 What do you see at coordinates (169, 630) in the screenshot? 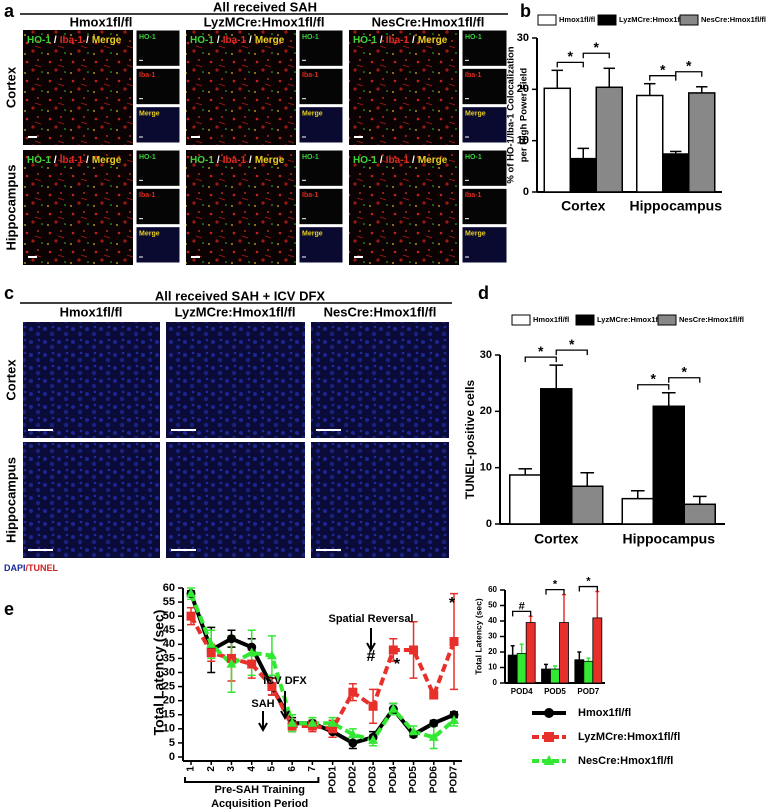
I see `y-tick-label: 45` at bounding box center [169, 630].